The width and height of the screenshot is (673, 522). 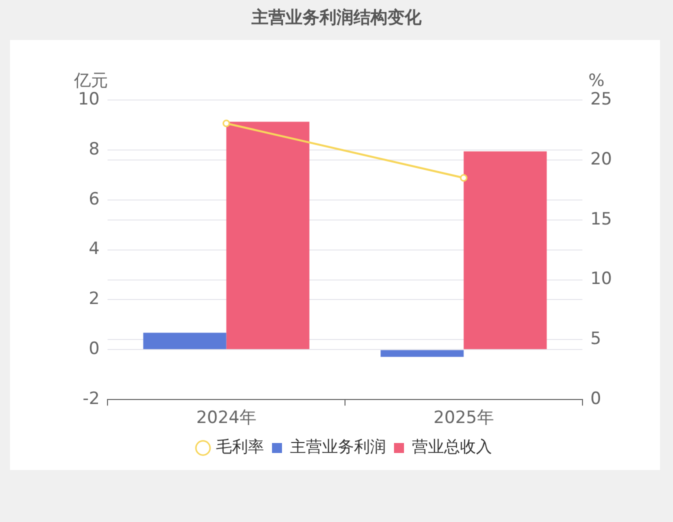 I want to click on legend-label: 主营业务利润, so click(x=338, y=446).